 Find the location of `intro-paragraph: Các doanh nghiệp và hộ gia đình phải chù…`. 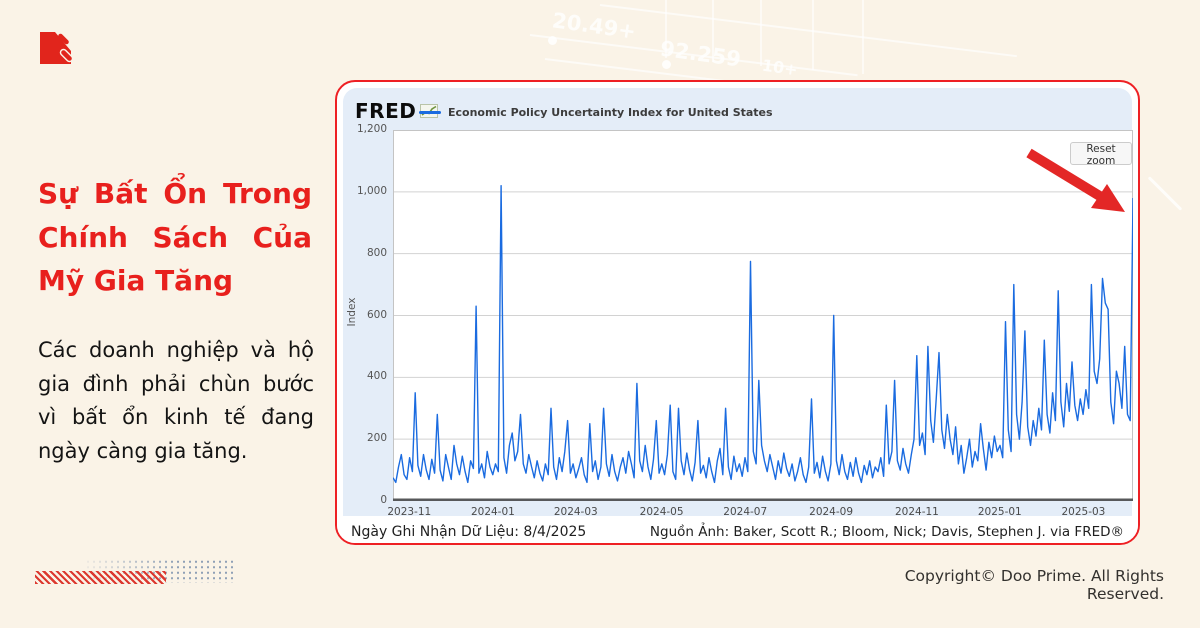

intro-paragraph: Các doanh nghiệp và hộ gia đình phải chù… is located at coordinates (176, 400).